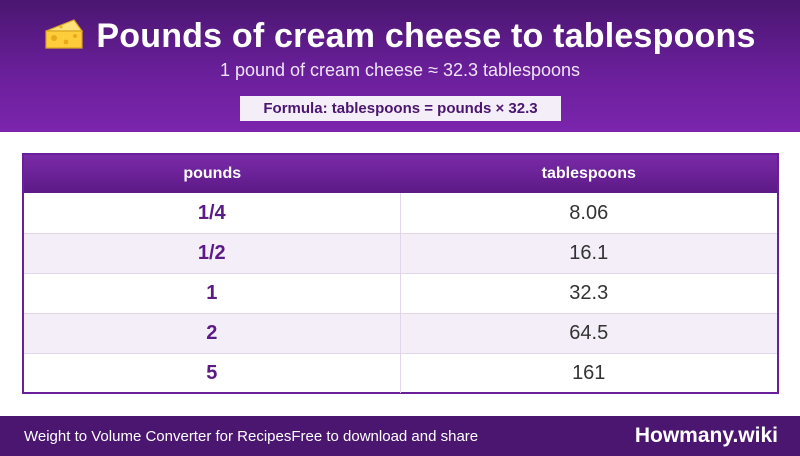 Image resolution: width=800 pixels, height=456 pixels. What do you see at coordinates (400, 108) in the screenshot?
I see `formula-badge: Formula: tablespoons = pounds × 32.3` at bounding box center [400, 108].